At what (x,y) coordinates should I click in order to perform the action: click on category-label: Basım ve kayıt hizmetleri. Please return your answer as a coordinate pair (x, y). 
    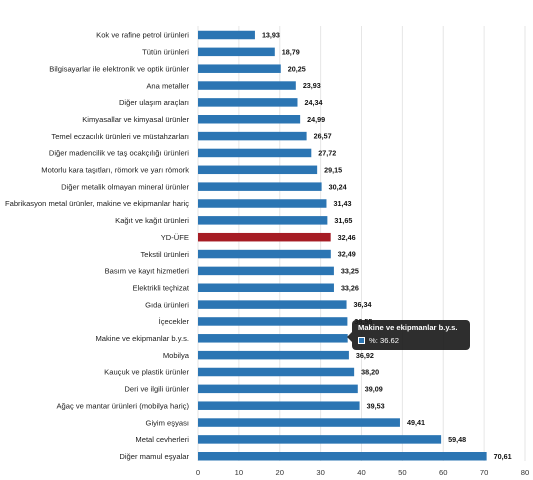
    Looking at the image, I should click on (147, 271).